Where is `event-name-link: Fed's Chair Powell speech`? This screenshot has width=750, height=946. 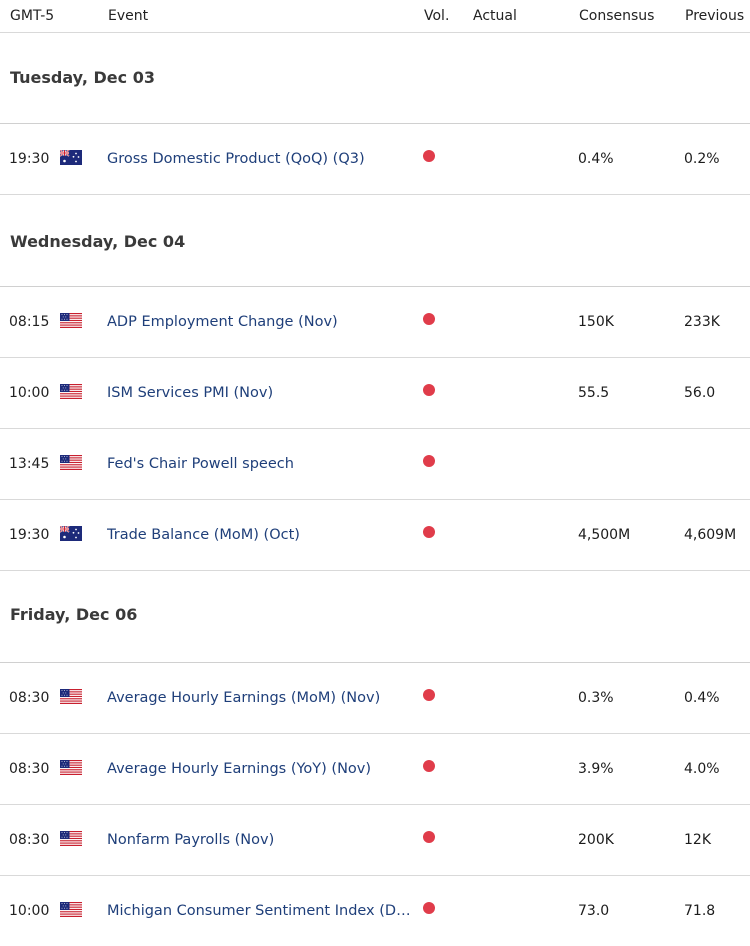 event-name-link: Fed's Chair Powell speech is located at coordinates (200, 464).